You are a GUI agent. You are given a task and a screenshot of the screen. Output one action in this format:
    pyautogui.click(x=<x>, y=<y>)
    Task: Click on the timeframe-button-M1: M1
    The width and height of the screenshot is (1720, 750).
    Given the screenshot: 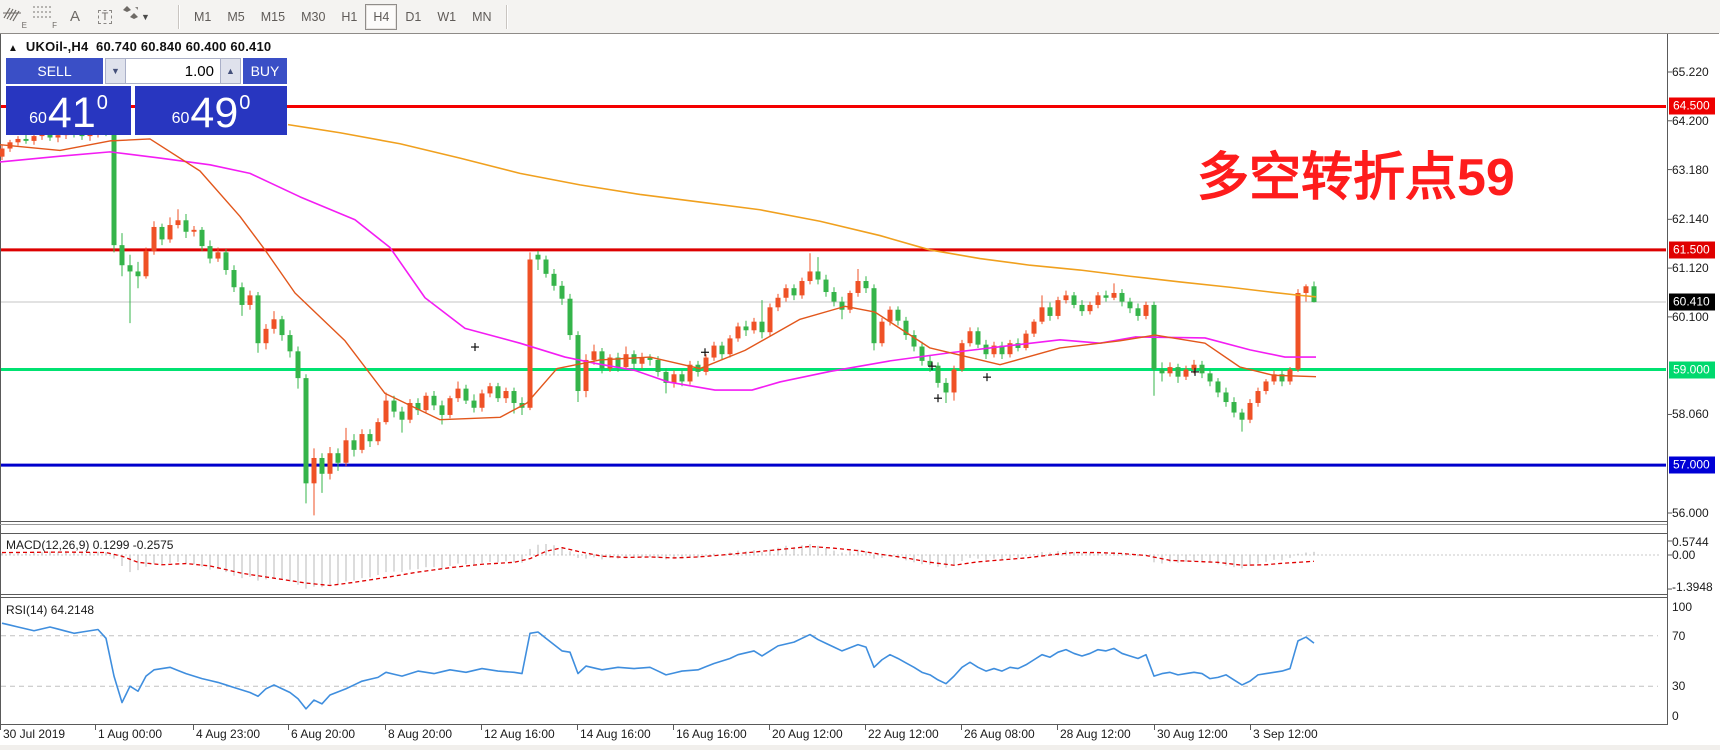 What is the action you would take?
    pyautogui.click(x=203, y=16)
    